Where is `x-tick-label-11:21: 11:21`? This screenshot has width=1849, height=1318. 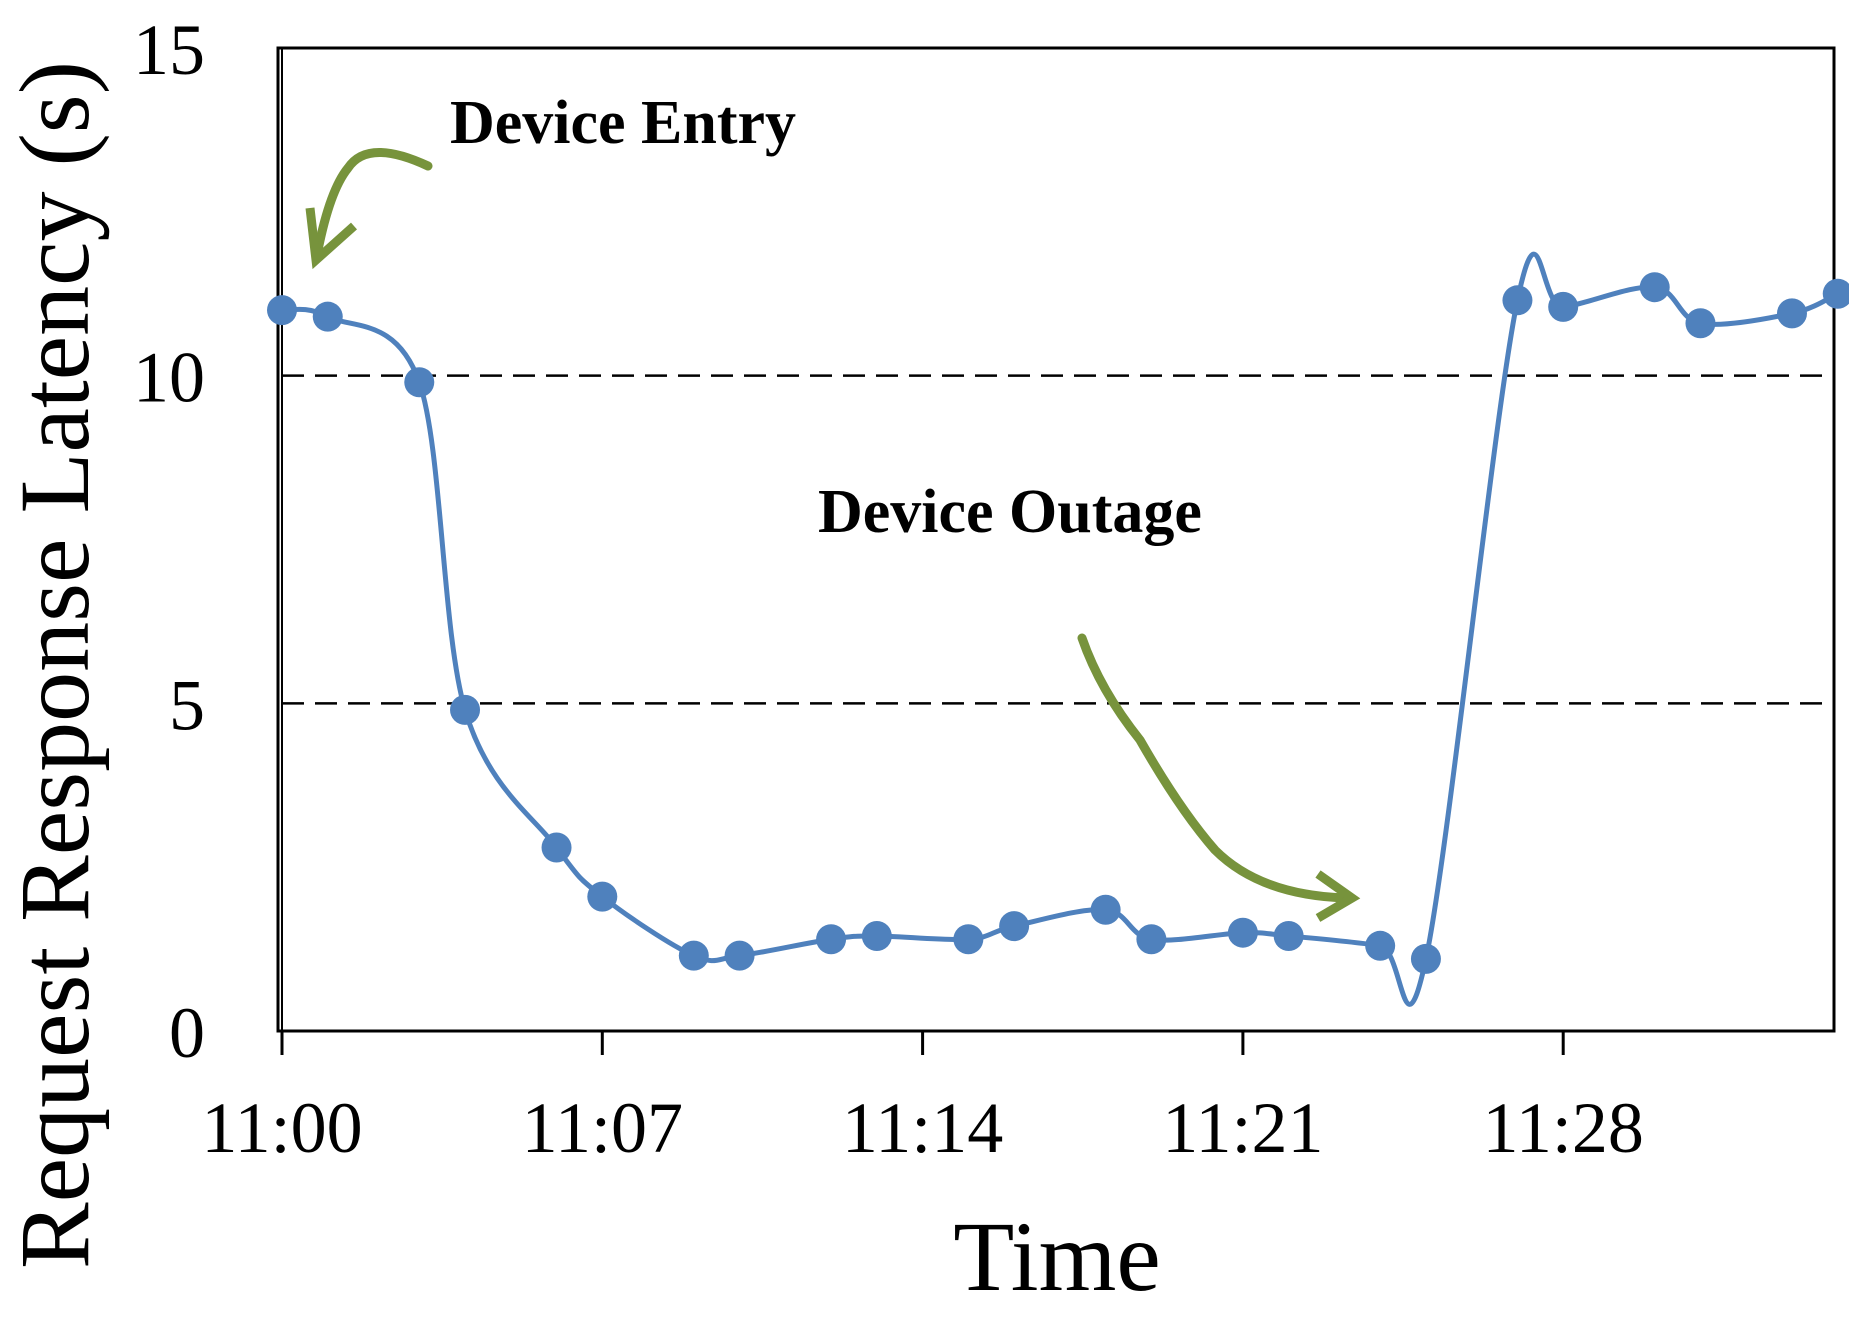 x-tick-label-11:21: 11:21 is located at coordinates (1242, 1128).